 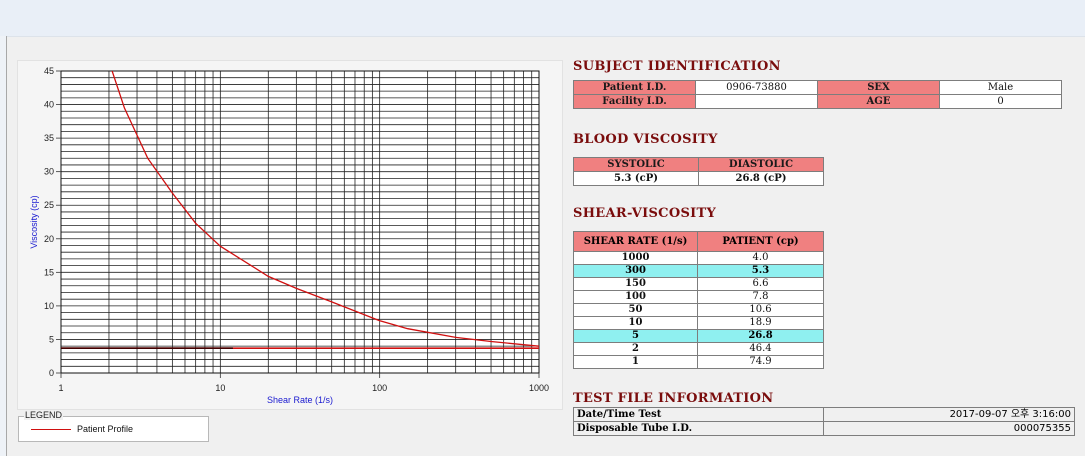 What do you see at coordinates (49, 138) in the screenshot?
I see `y-tick-label: 35` at bounding box center [49, 138].